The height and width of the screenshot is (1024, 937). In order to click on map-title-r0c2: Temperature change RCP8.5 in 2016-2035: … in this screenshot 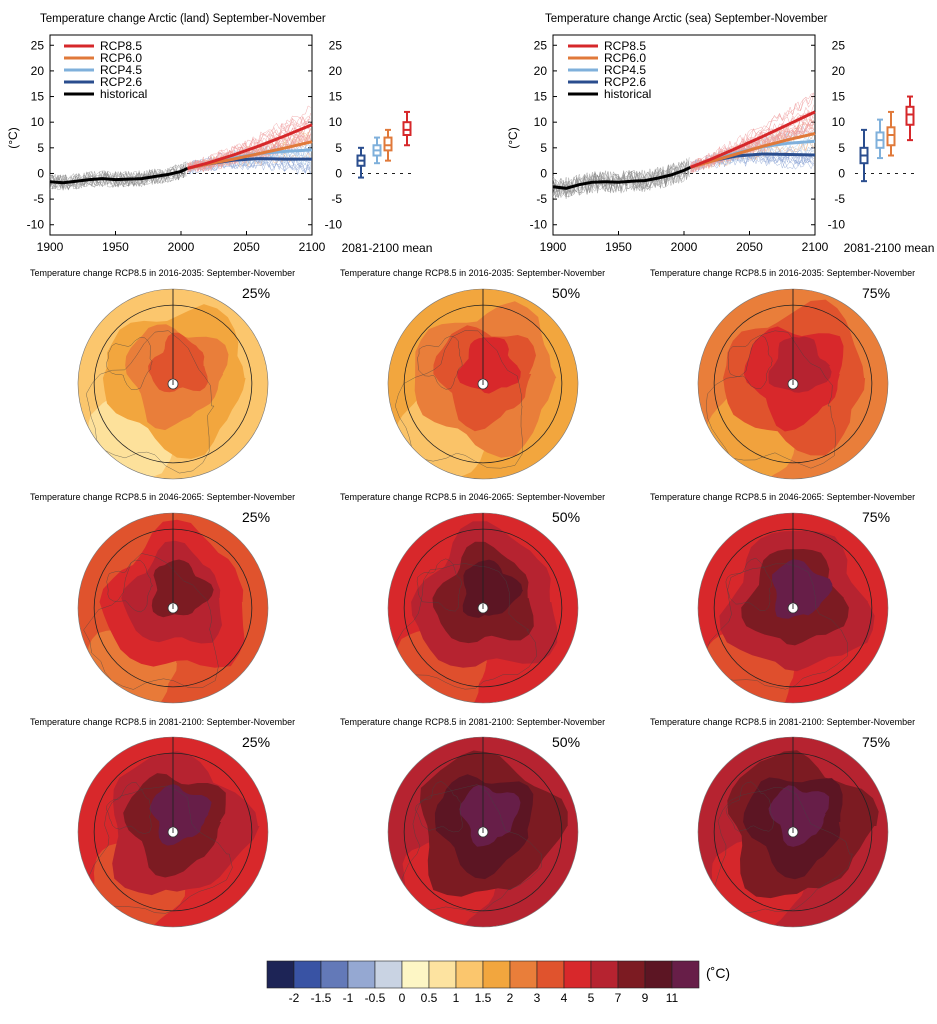, I will do `click(782, 273)`.